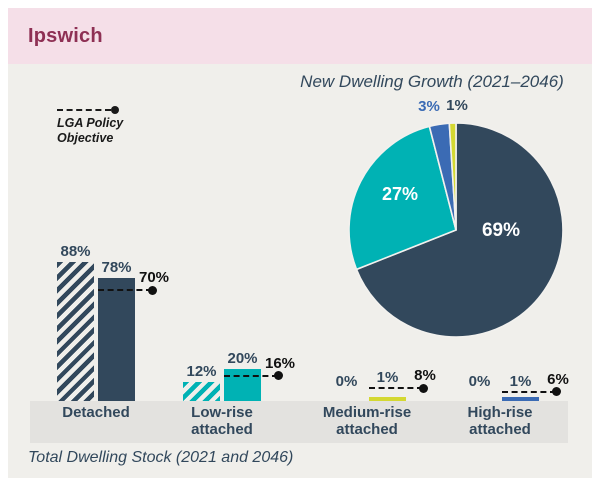  I want to click on card-header: Ipswich, so click(300, 36).